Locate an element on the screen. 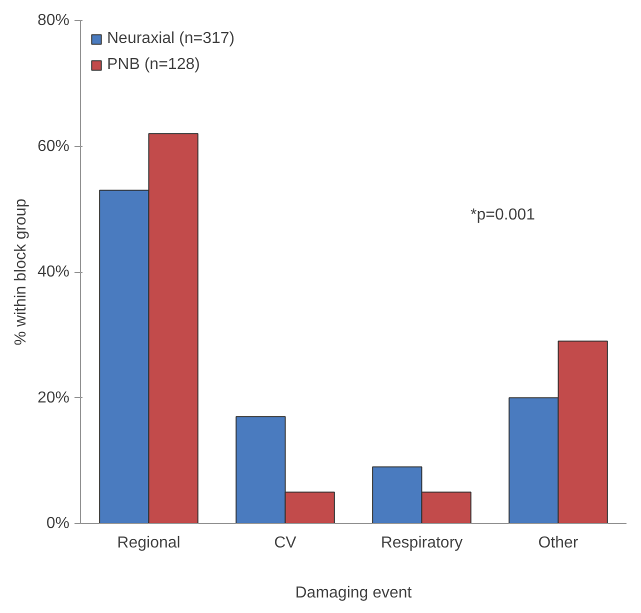 This screenshot has height=613, width=641. y-tick-label: 80% is located at coordinates (53, 20).